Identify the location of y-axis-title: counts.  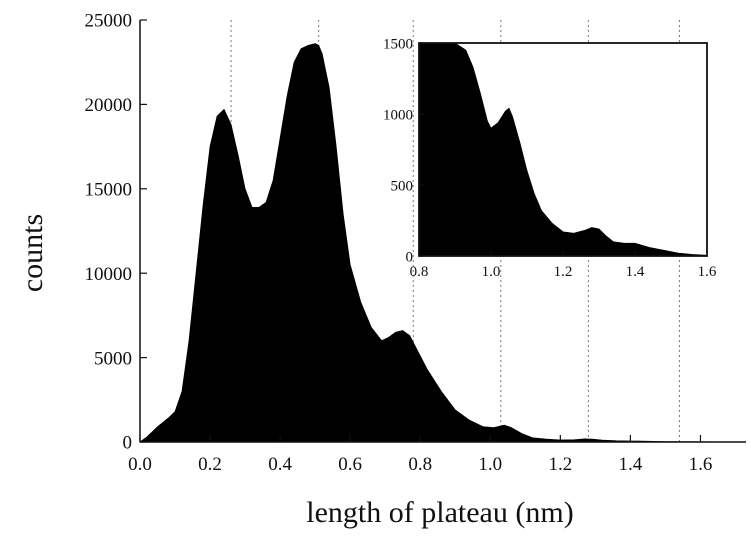
(32, 253).